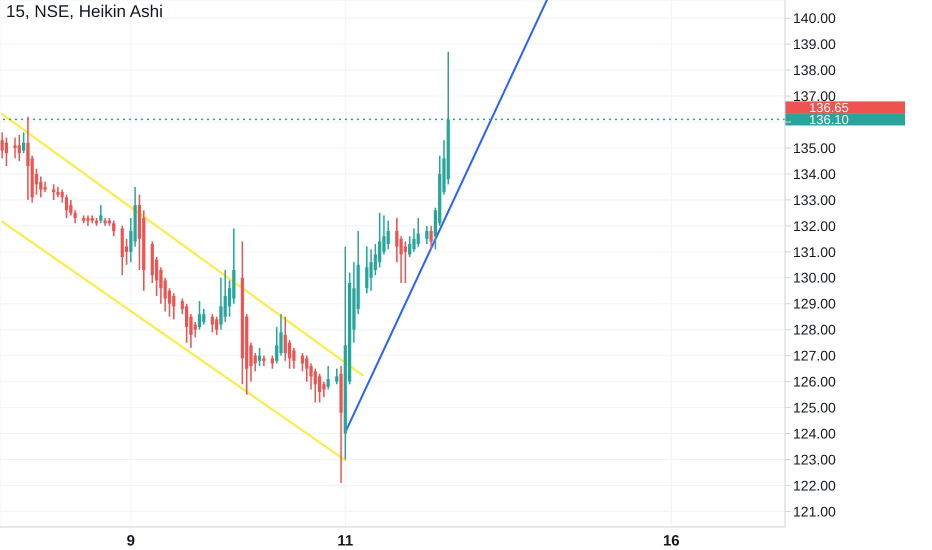  I want to click on x-tick-label: 16, so click(671, 541).